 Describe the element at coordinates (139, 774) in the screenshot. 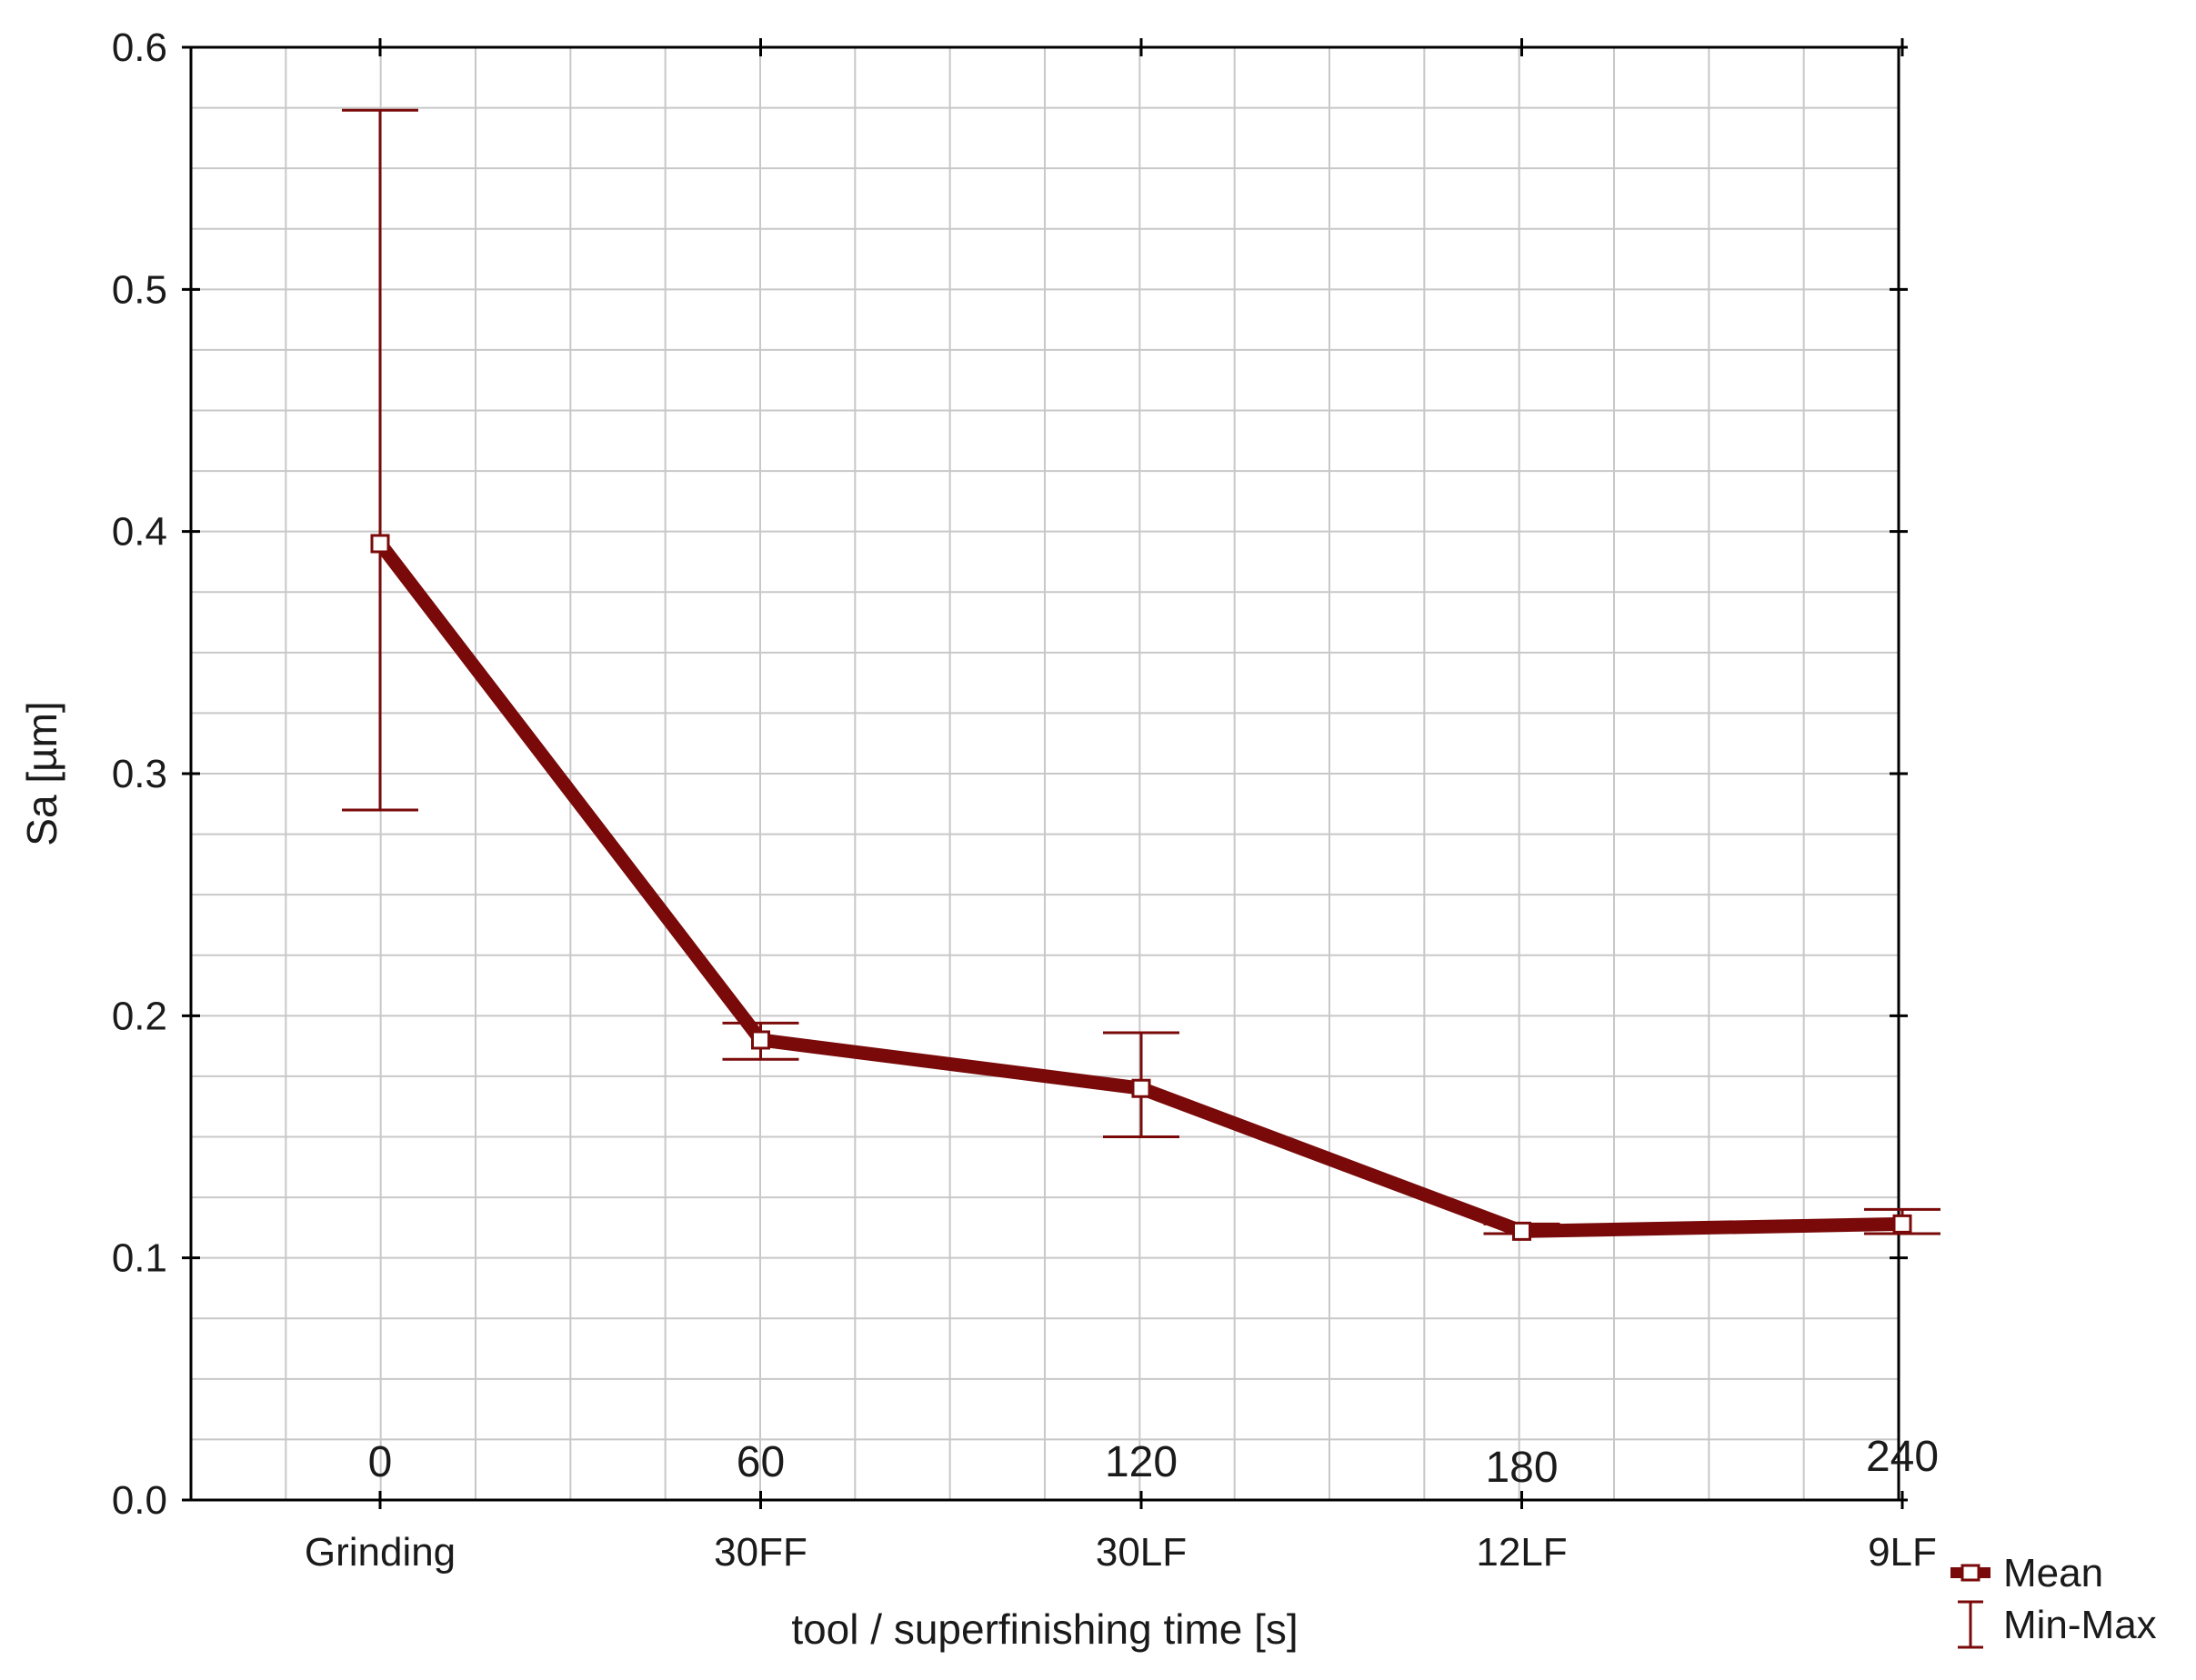

I see `y-tick-label: 0.3` at that location.